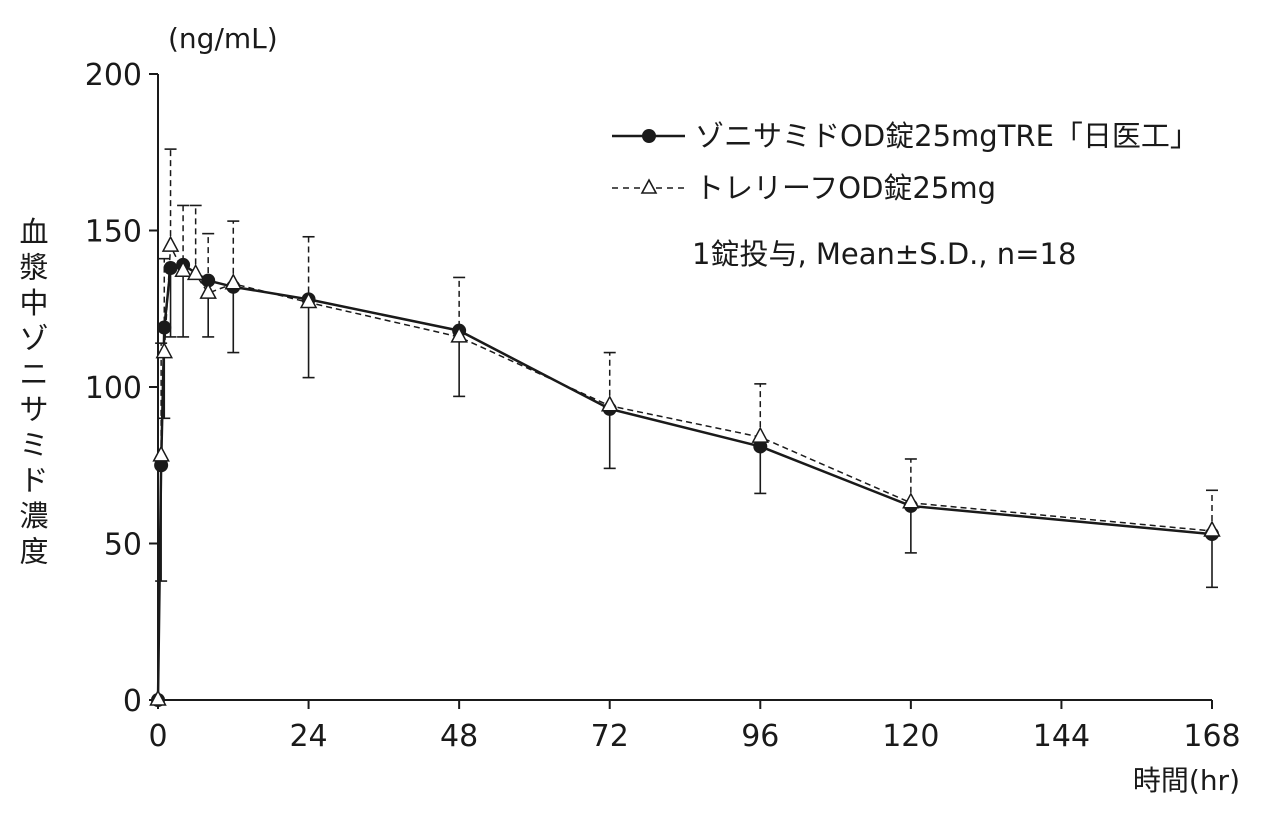  I want to click on x-tick-label: 0, so click(157, 736).